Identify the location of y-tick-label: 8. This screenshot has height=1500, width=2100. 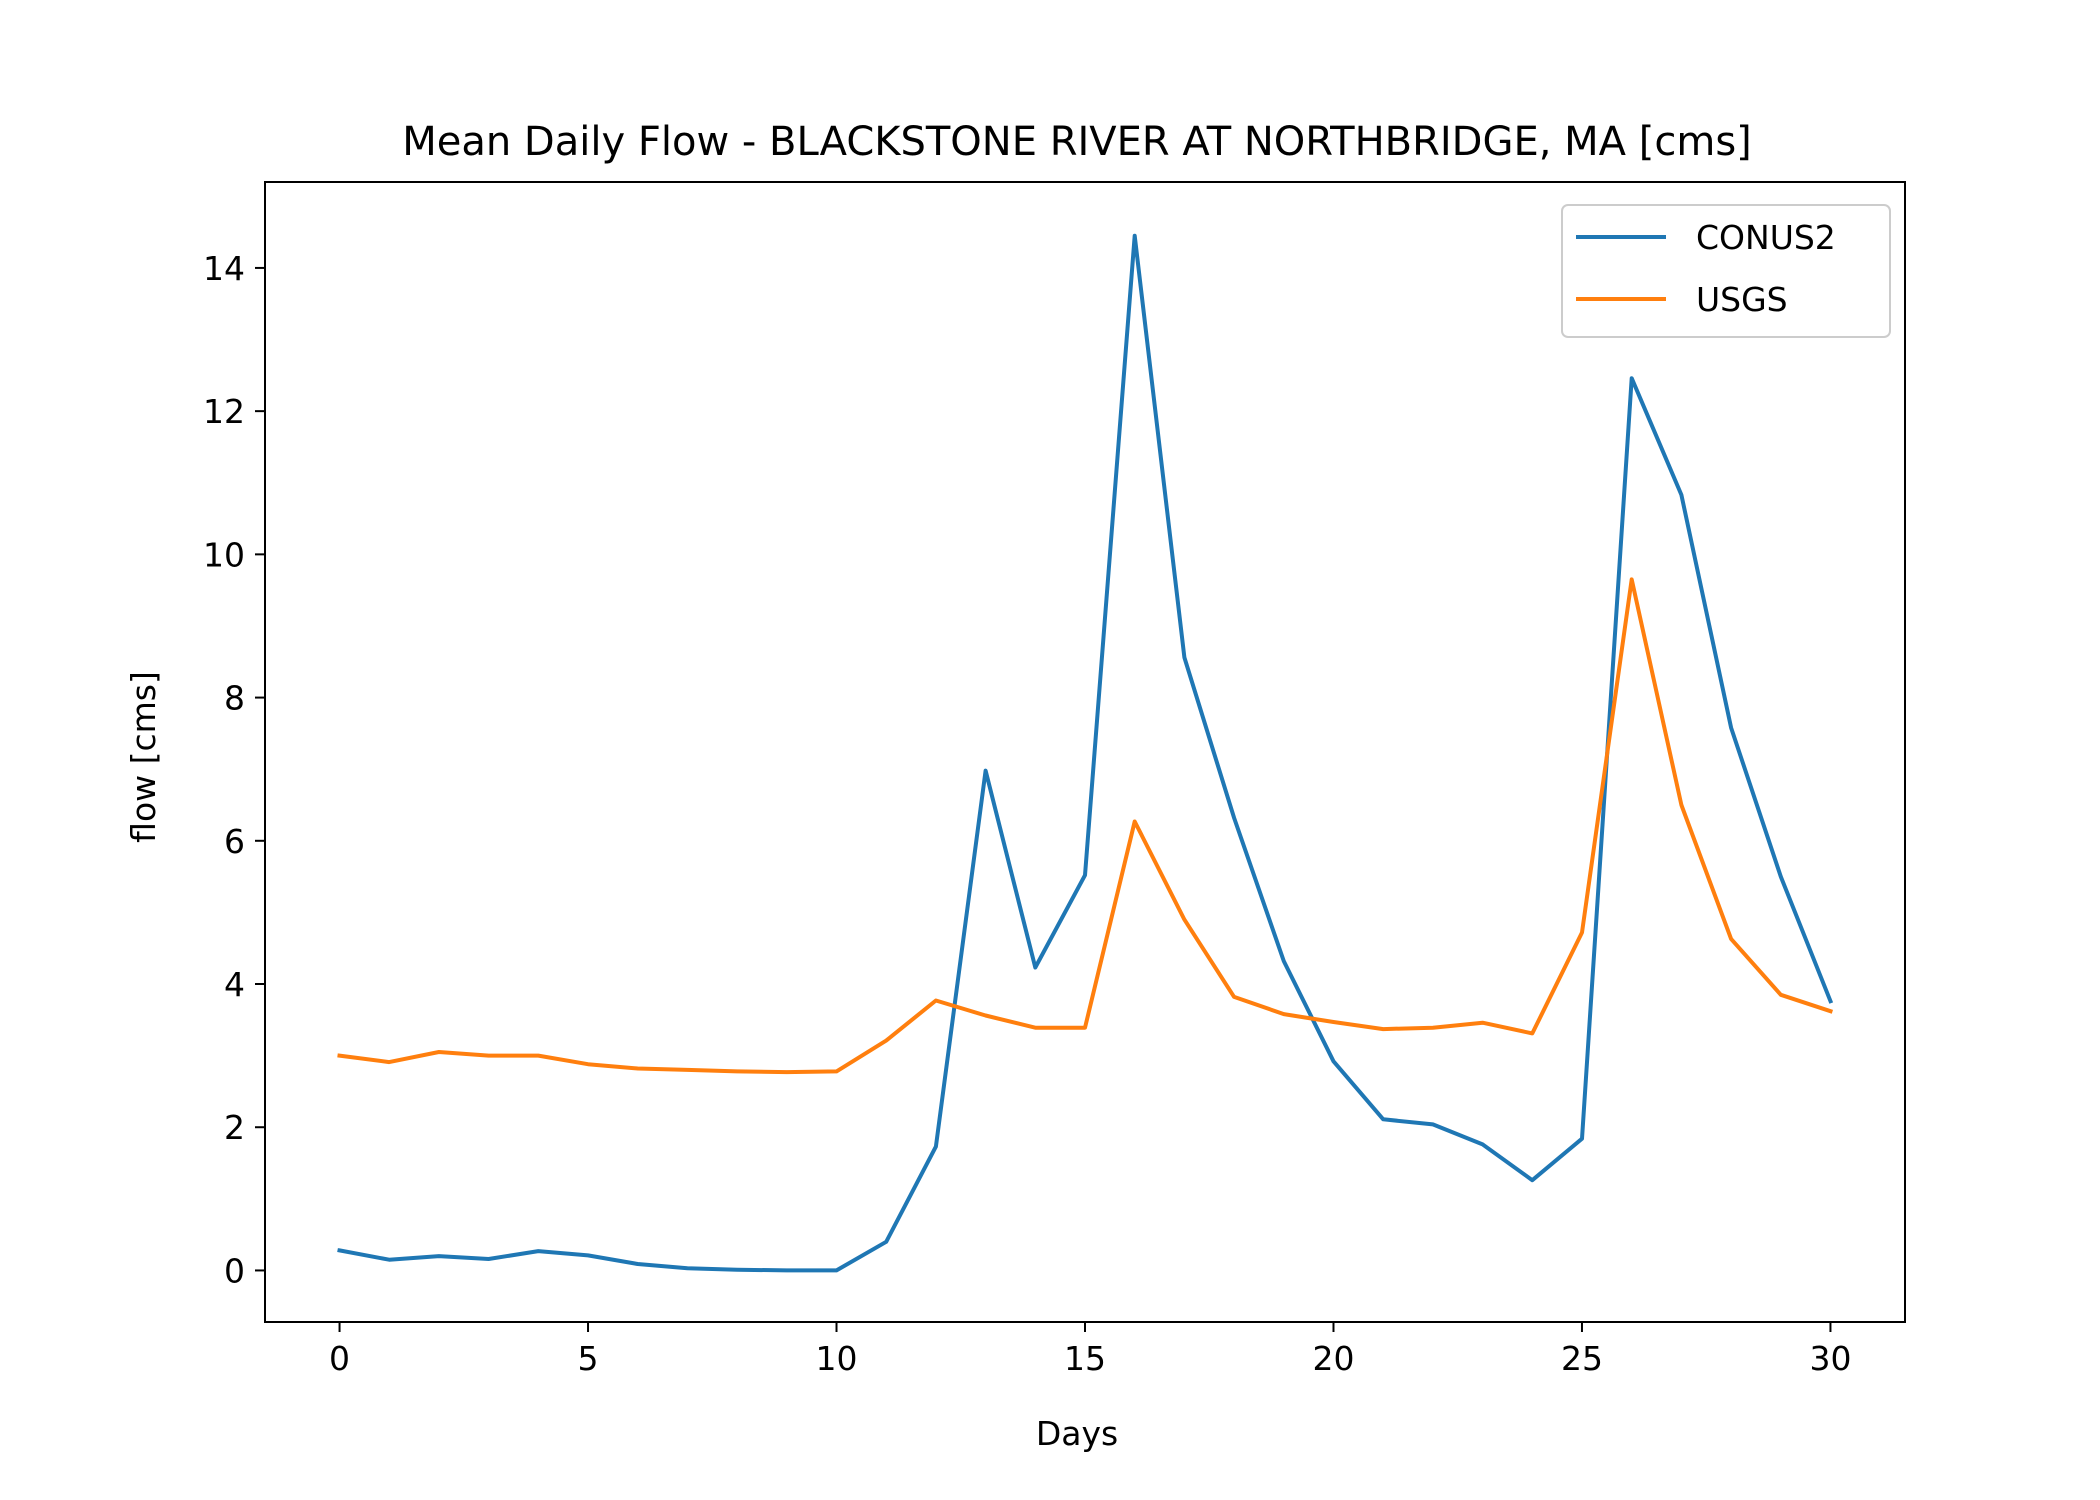
(234, 698).